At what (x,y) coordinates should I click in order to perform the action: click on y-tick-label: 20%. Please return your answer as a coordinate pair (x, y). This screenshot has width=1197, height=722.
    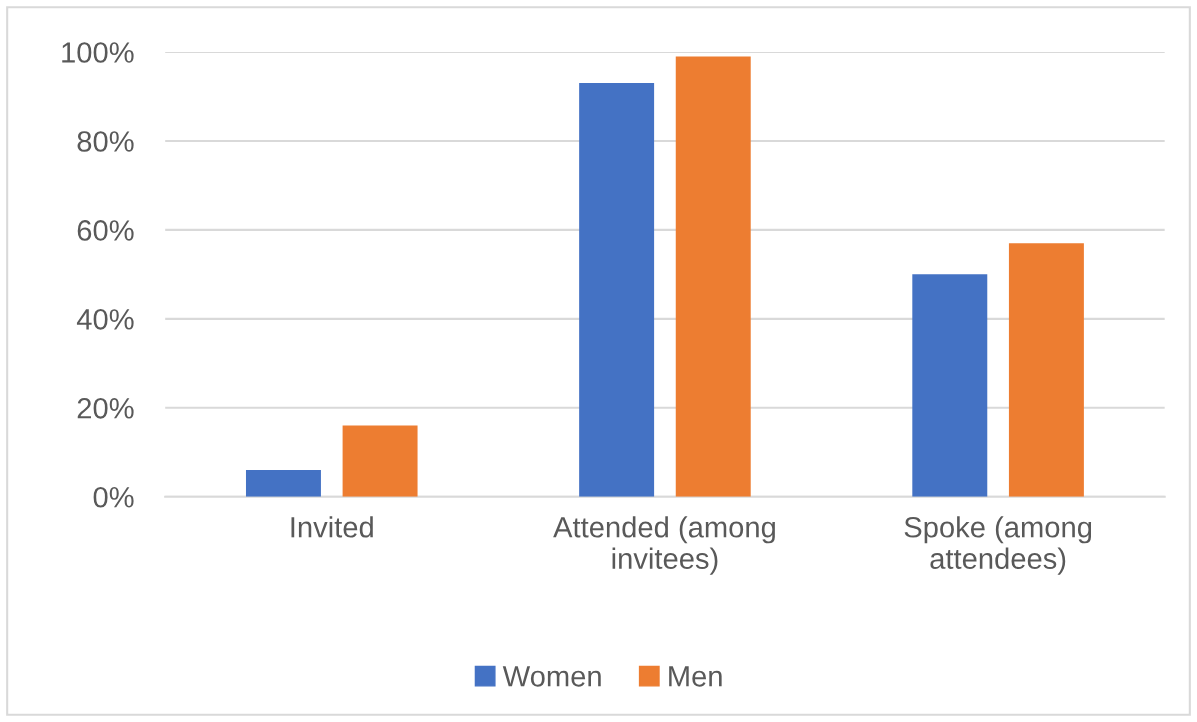
    Looking at the image, I should click on (105, 408).